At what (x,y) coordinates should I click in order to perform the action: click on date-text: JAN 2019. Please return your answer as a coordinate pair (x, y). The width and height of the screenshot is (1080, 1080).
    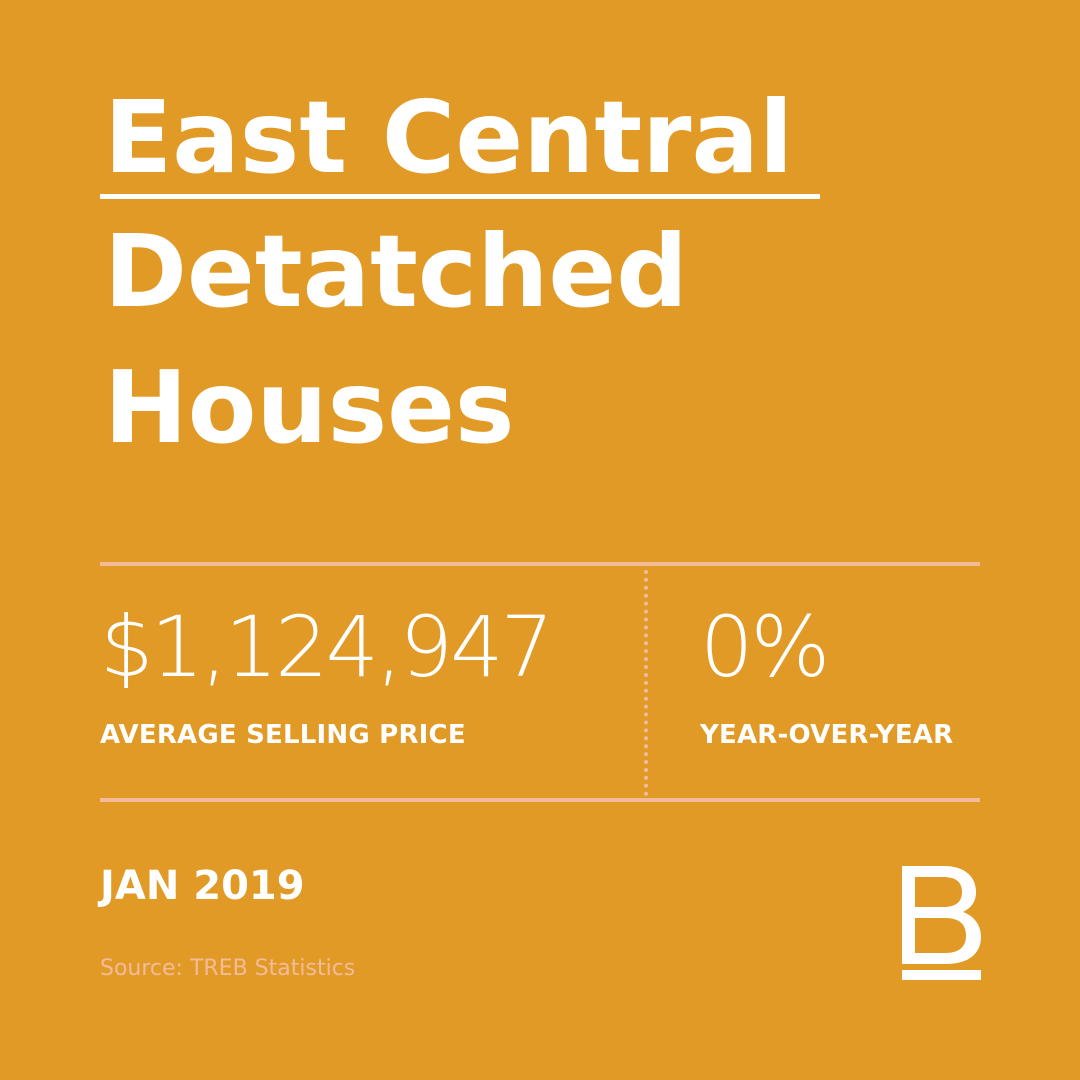
    Looking at the image, I should click on (202, 886).